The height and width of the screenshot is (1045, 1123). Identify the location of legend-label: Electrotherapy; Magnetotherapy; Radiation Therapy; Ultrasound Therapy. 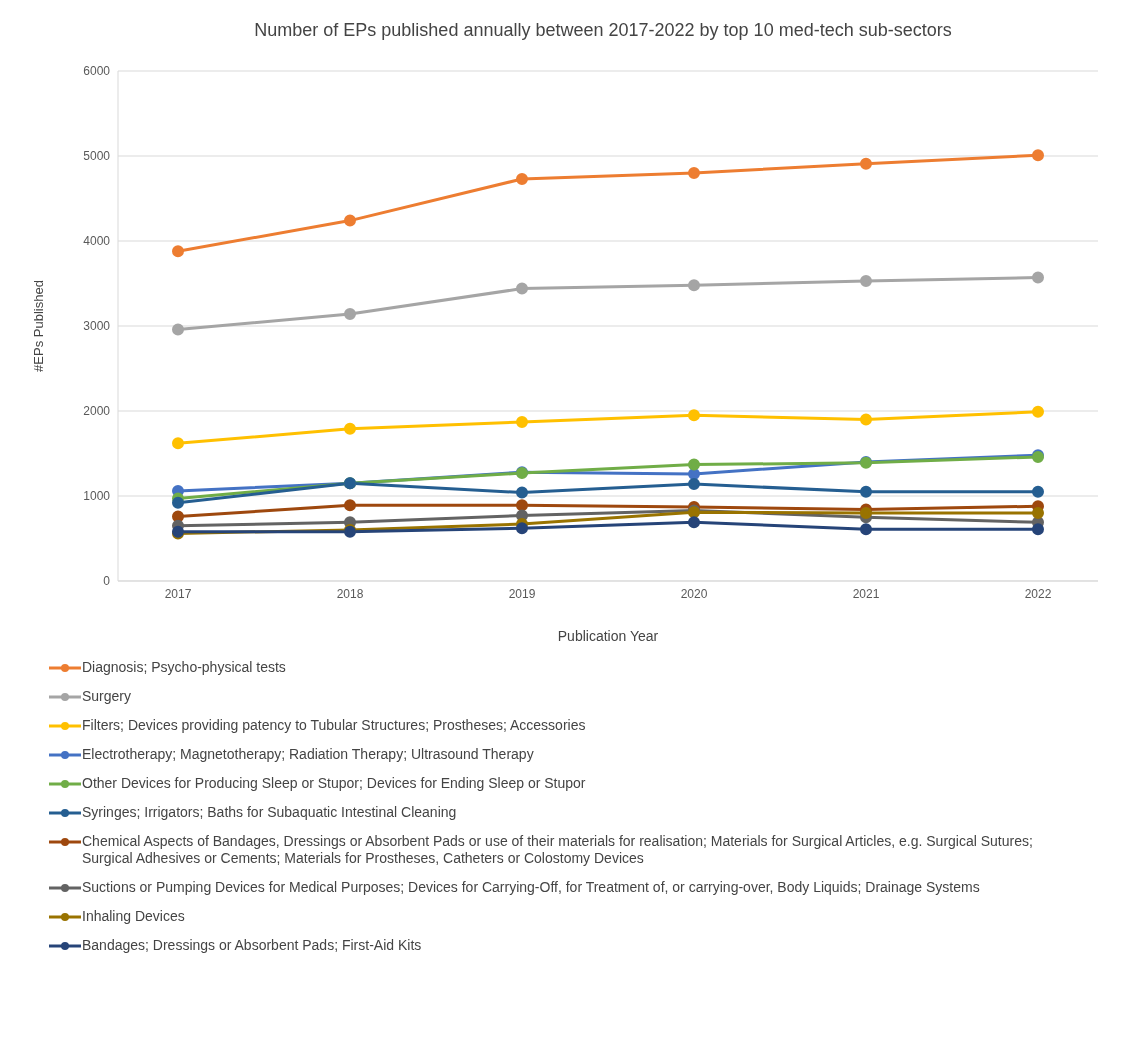
(308, 754).